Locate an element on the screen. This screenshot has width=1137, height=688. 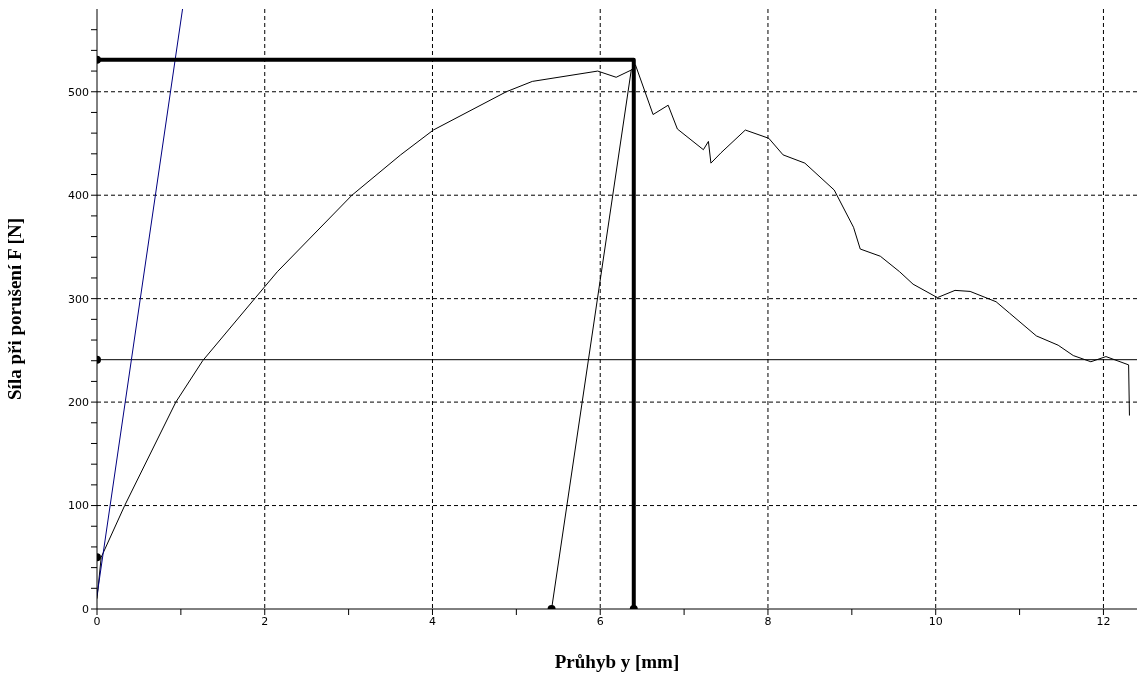
x-axis-title: Průhyb y [mm] is located at coordinates (617, 661).